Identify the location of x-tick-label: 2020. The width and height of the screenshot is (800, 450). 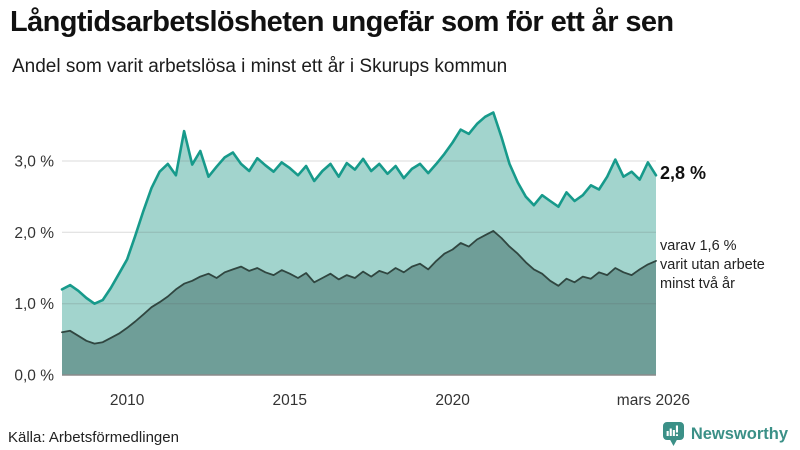
(452, 400).